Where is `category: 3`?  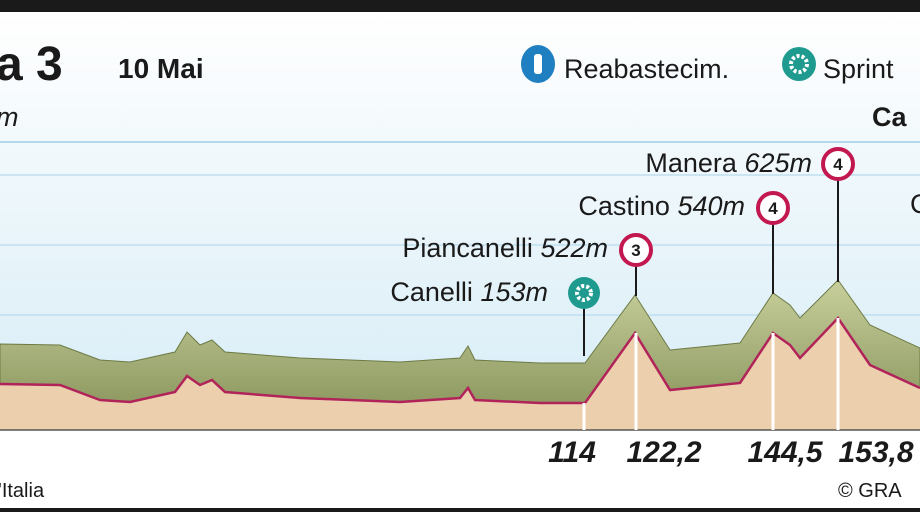
category: 3 is located at coordinates (635, 250).